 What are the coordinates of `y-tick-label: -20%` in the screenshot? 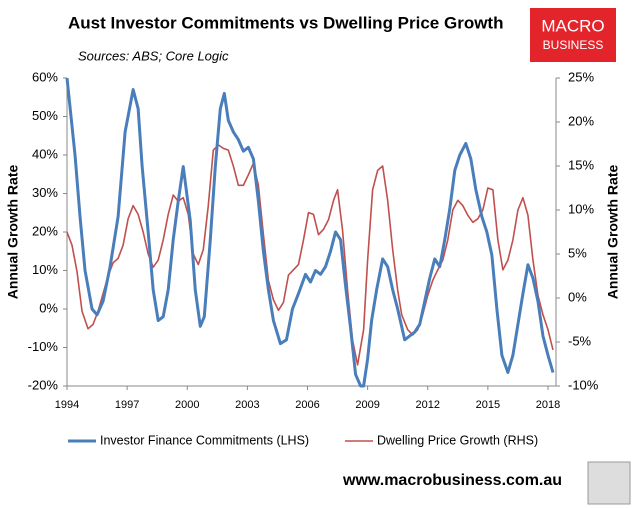 It's located at (43, 384).